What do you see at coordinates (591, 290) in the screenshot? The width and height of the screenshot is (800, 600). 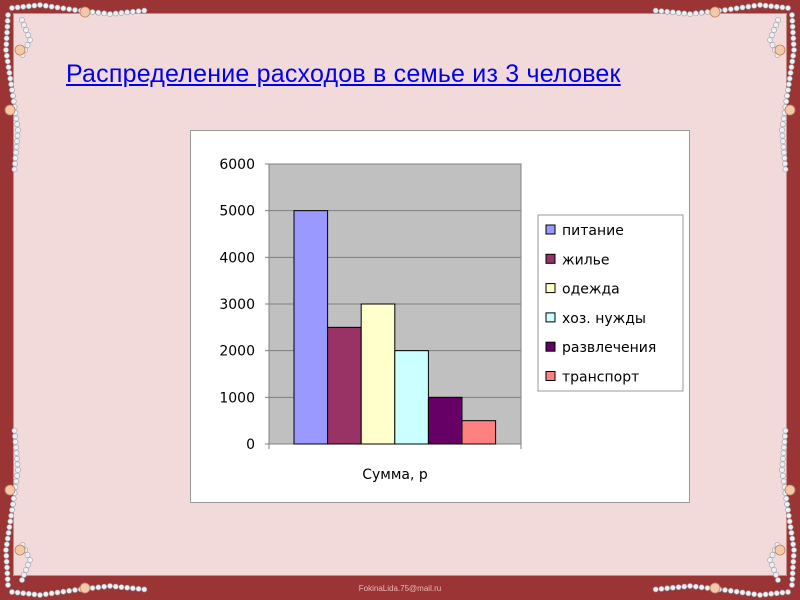 I see `legend-label: одежда` at bounding box center [591, 290].